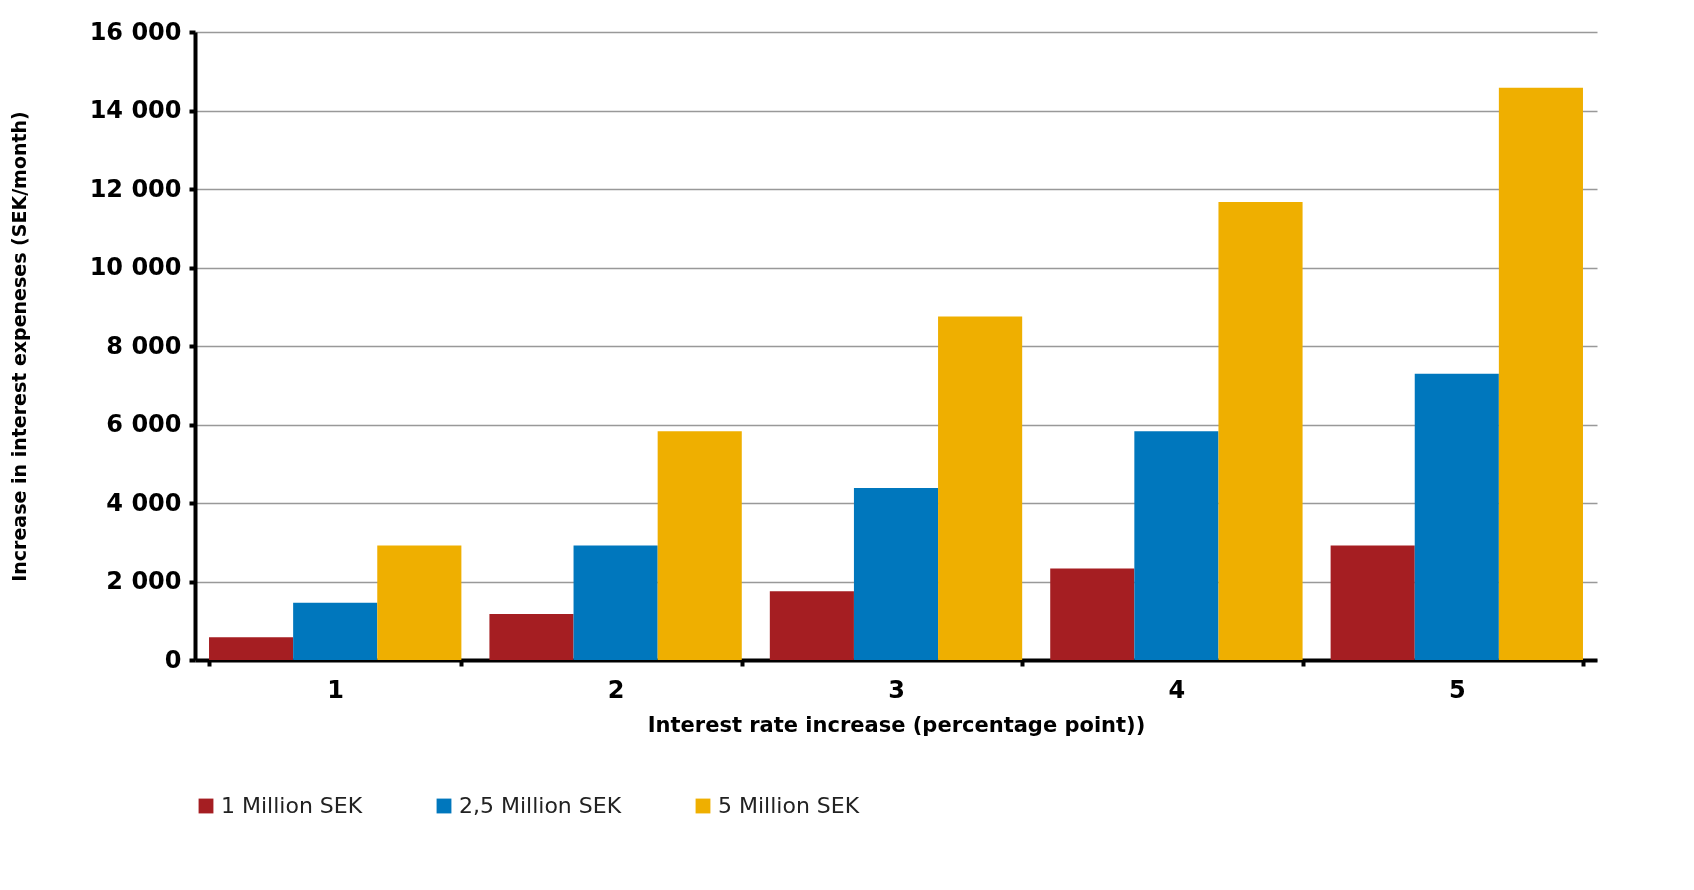 This screenshot has width=1694, height=890. Describe the element at coordinates (896, 689) in the screenshot. I see `x-tick-label: 3` at that location.